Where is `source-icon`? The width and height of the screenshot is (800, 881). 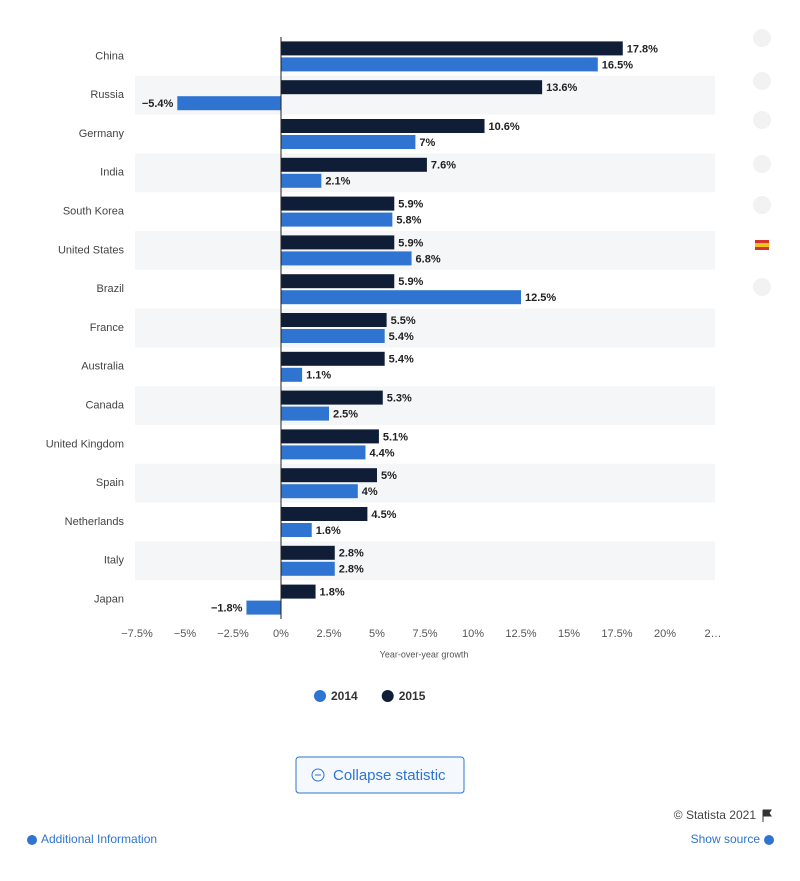 source-icon is located at coordinates (769, 840).